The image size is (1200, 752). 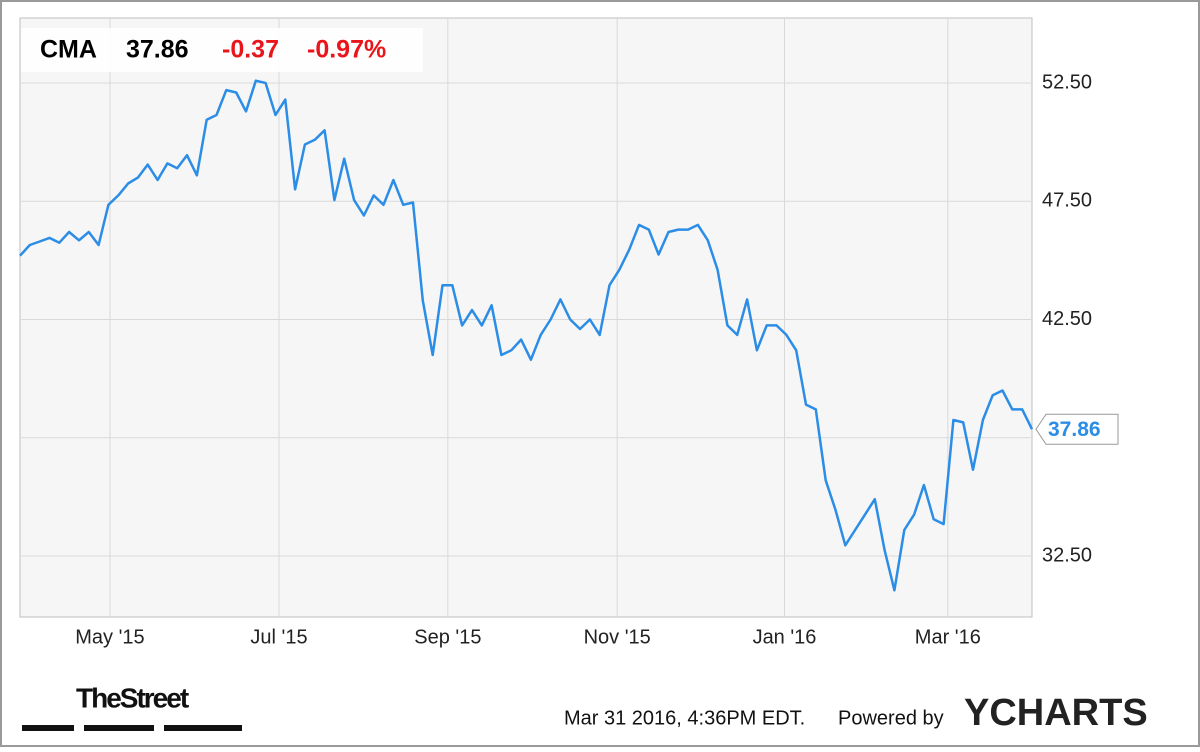 What do you see at coordinates (250, 50) in the screenshot?
I see `change: -0.37` at bounding box center [250, 50].